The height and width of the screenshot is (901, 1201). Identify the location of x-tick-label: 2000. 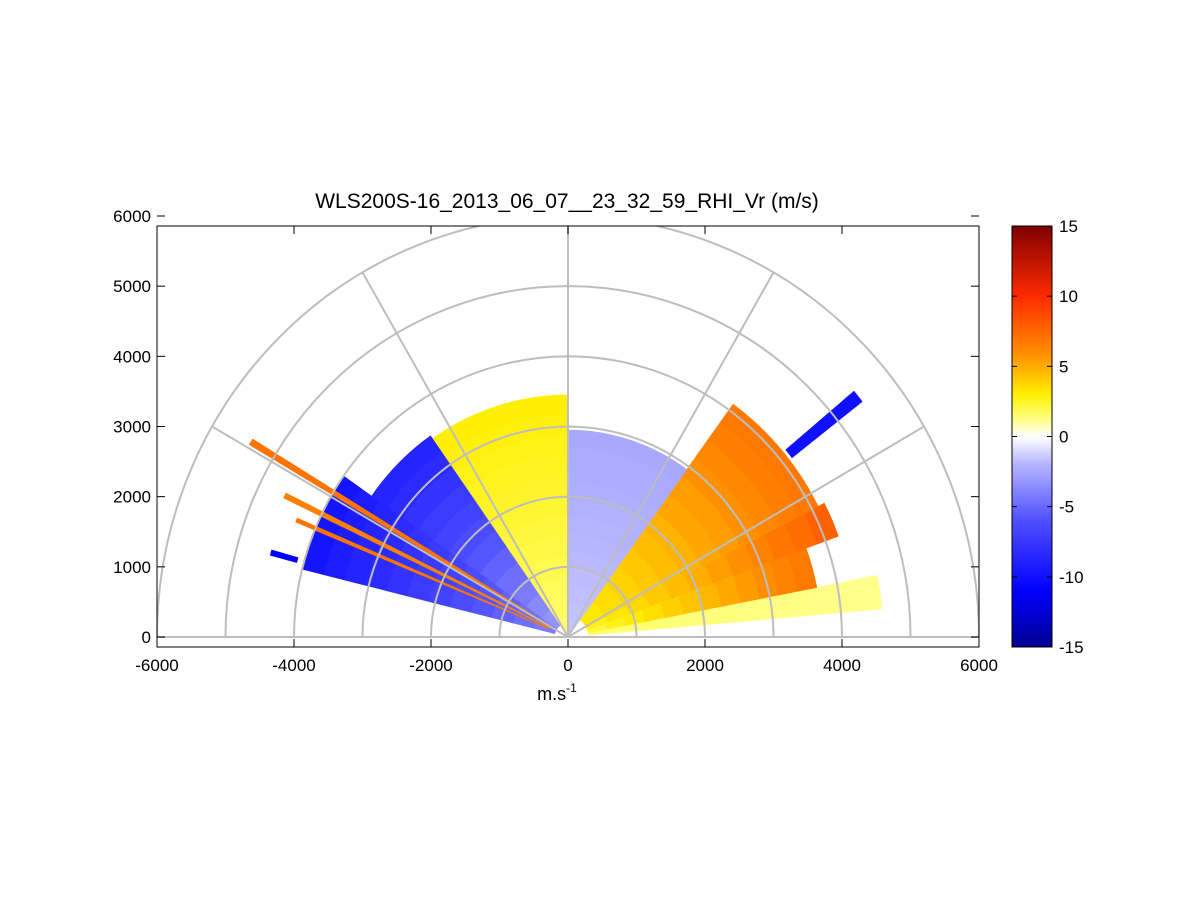
(705, 665).